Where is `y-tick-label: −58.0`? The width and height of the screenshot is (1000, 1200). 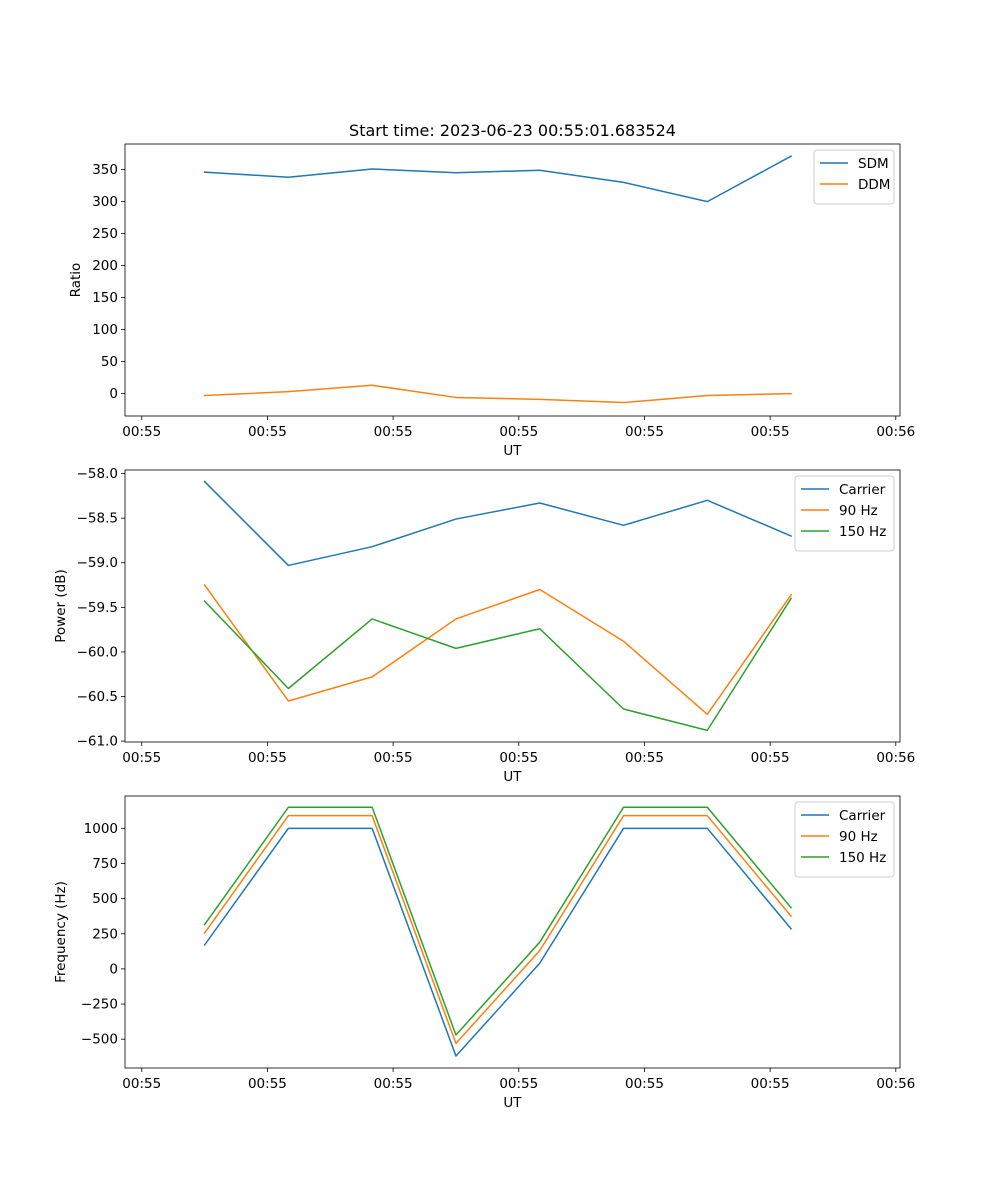 y-tick-label: −58.0 is located at coordinates (97, 474).